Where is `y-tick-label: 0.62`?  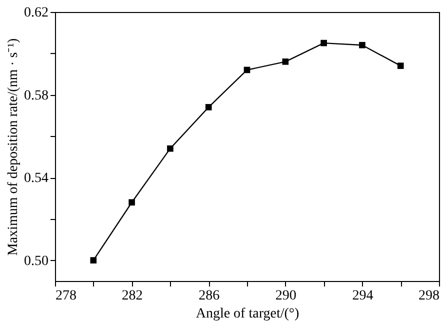 y-tick-label: 0.62 is located at coordinates (36, 13).